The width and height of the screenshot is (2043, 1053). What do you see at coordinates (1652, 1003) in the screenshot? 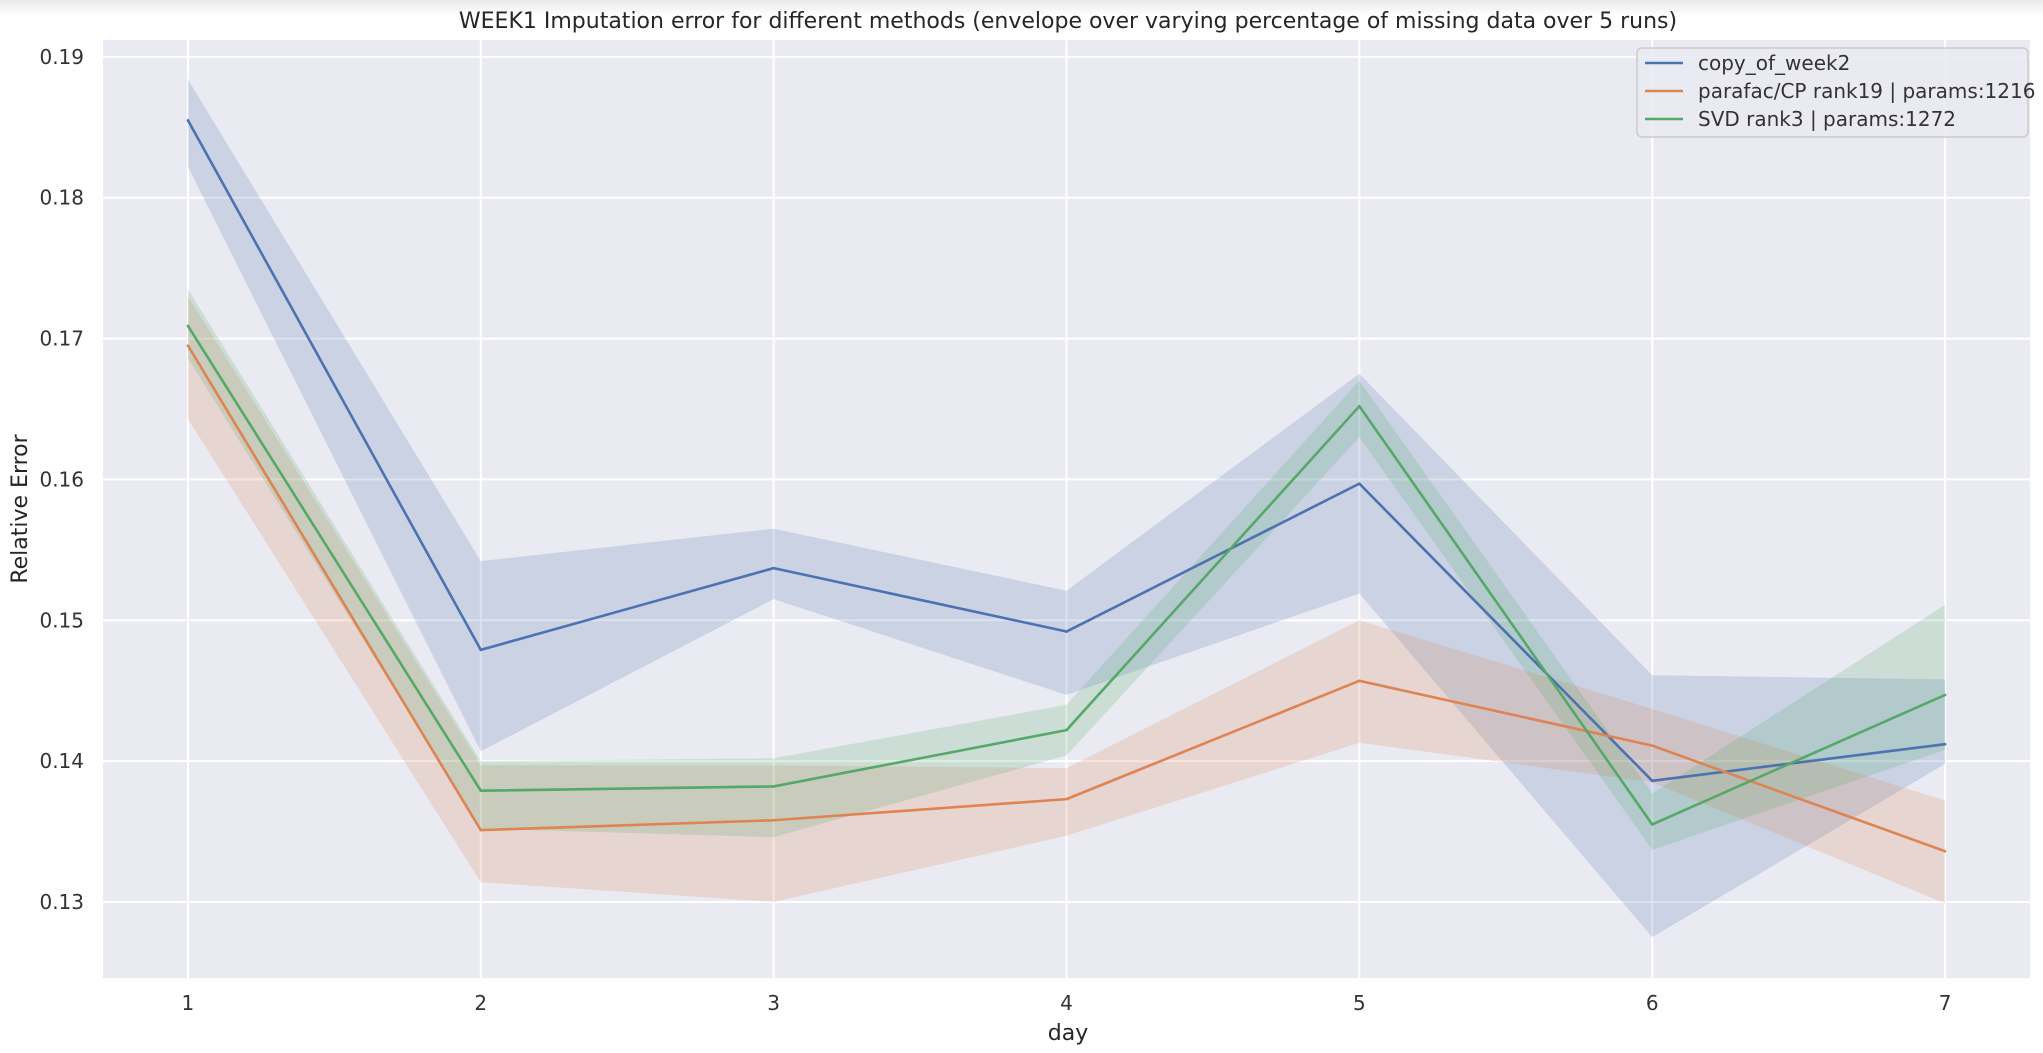
I see `x-tick-label-5: 6` at bounding box center [1652, 1003].